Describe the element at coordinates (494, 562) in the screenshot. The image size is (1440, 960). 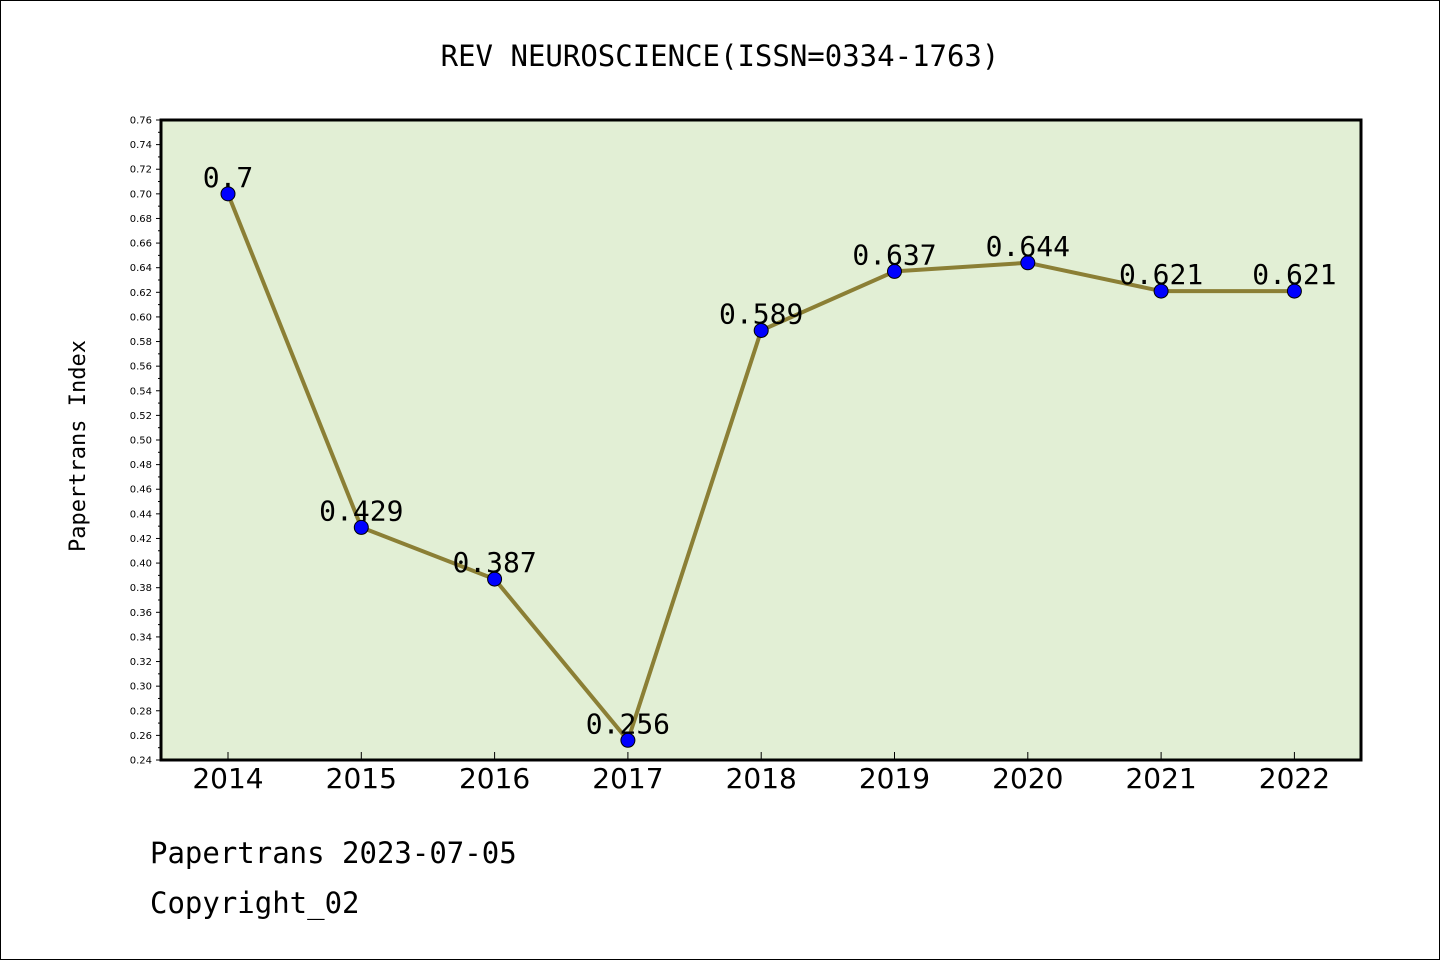
I see `data-label: 0.387` at that location.